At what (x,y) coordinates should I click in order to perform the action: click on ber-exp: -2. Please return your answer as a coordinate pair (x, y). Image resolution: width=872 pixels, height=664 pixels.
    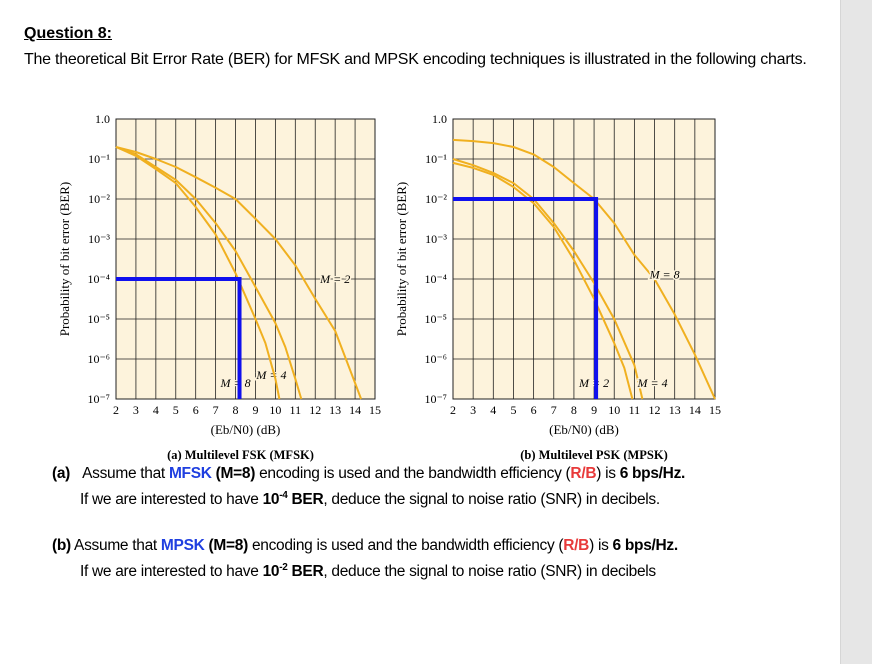
    Looking at the image, I should click on (283, 567).